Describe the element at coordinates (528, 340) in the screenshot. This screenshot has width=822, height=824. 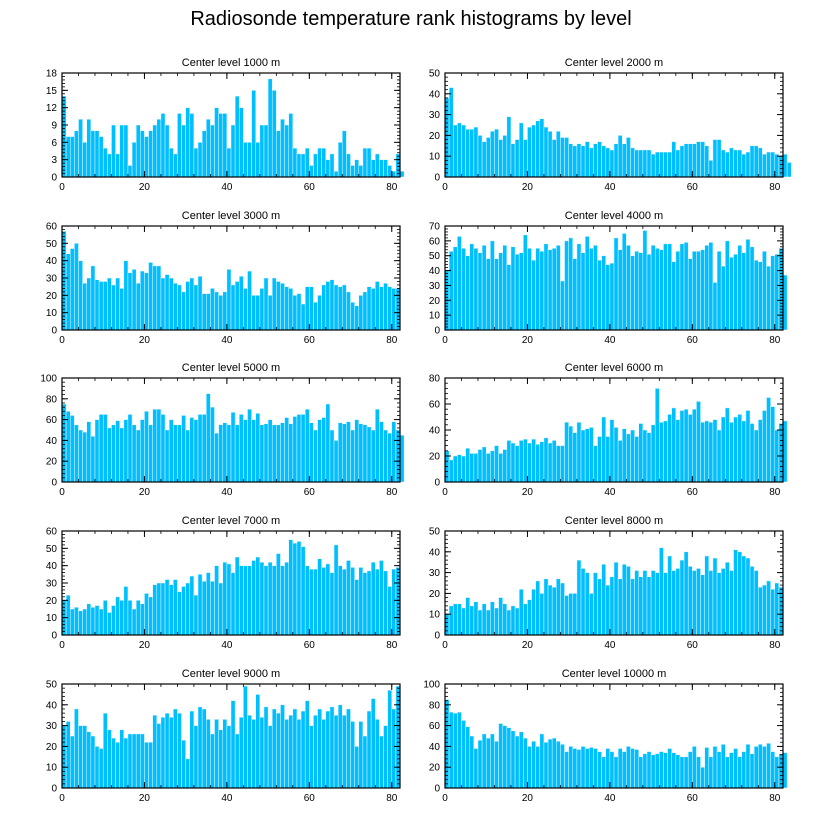
I see `x-tick-label: 20` at that location.